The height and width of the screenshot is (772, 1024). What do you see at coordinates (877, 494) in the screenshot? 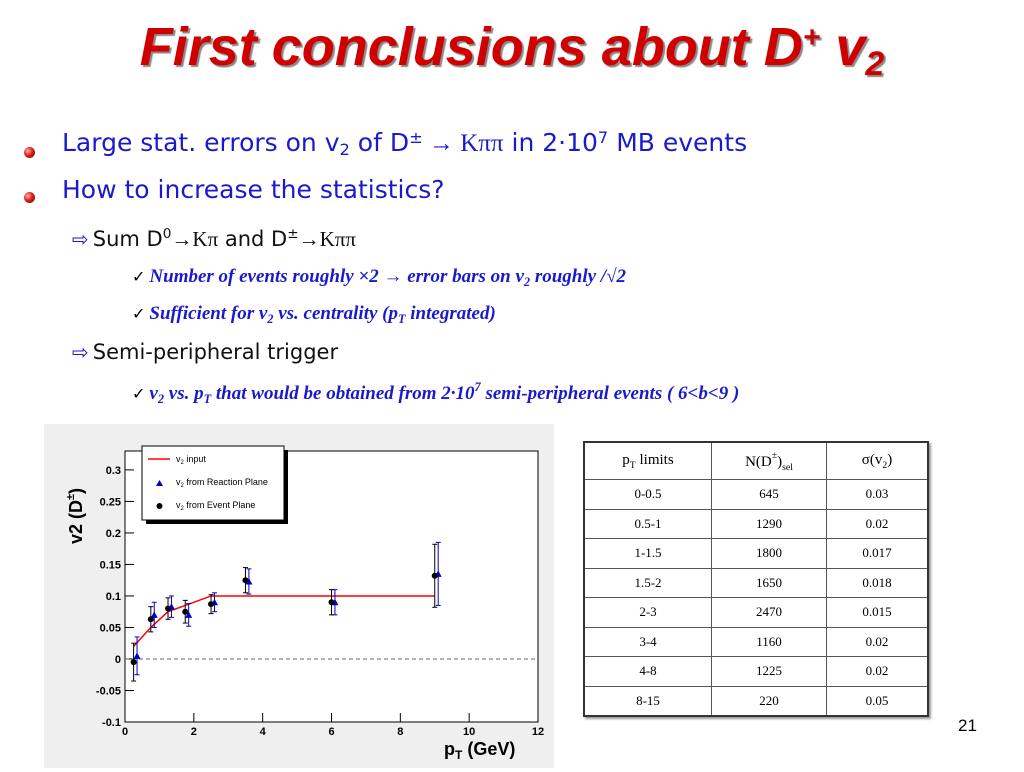
I see `cell-sigma: 0.03` at bounding box center [877, 494].